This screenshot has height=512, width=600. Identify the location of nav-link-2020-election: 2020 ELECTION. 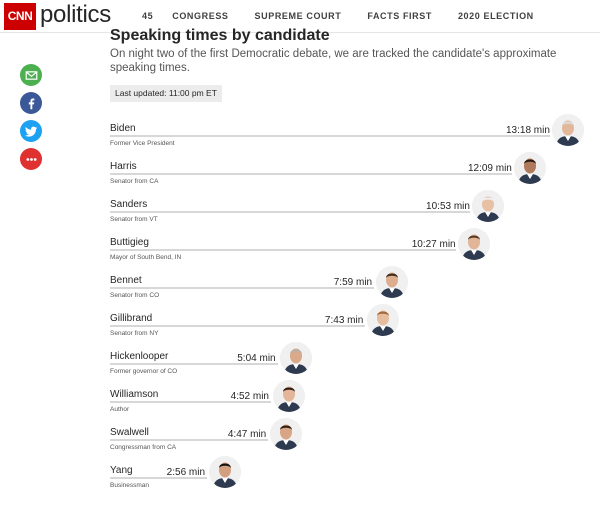
(495, 16).